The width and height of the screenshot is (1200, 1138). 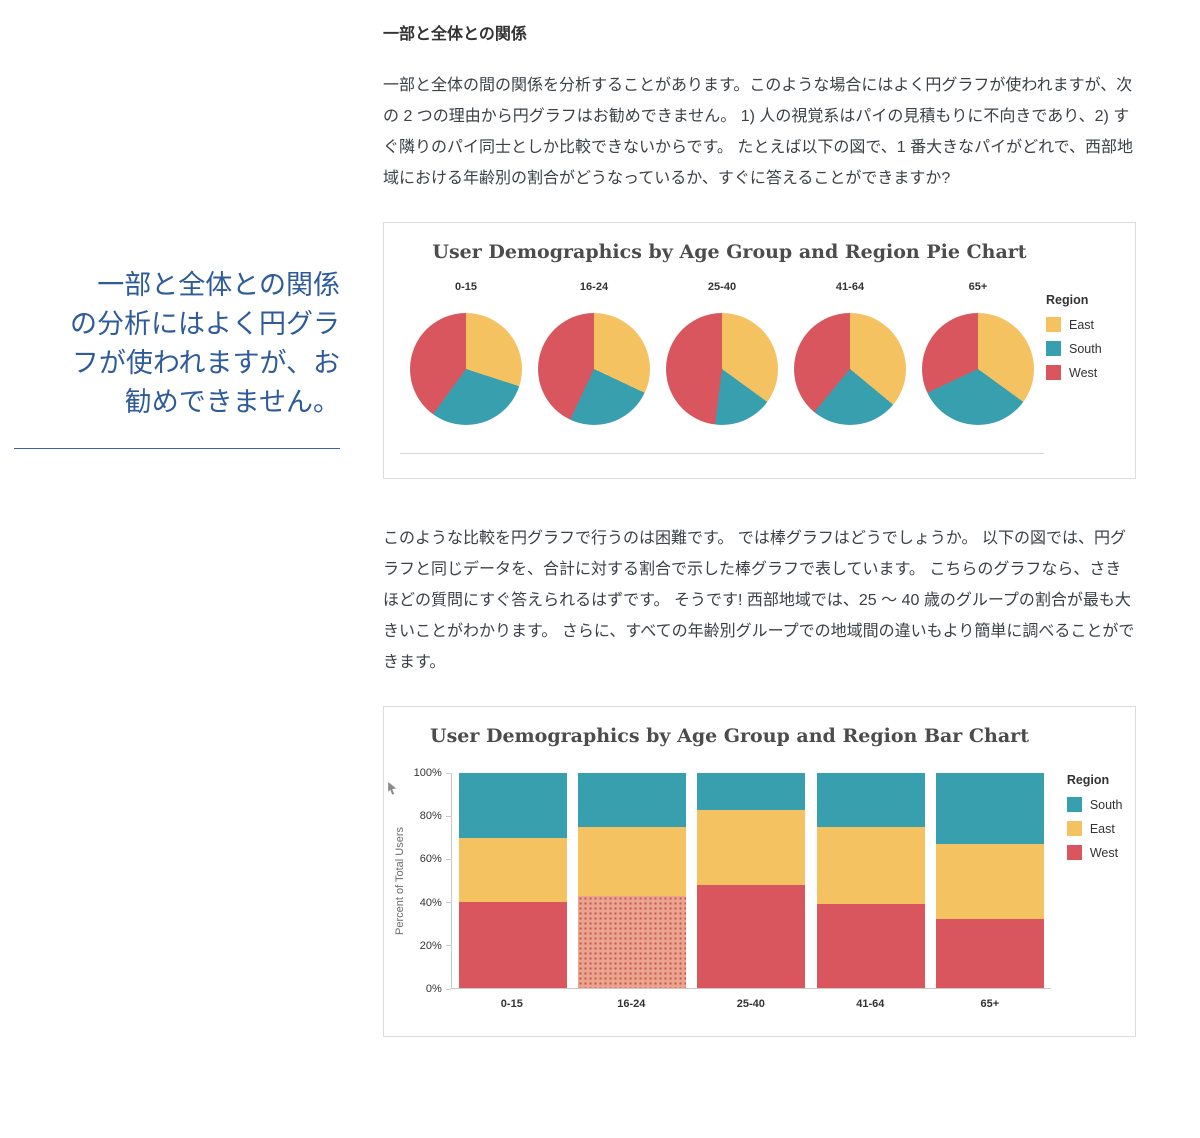 I want to click on bar-segment-65+-east, so click(x=989, y=881).